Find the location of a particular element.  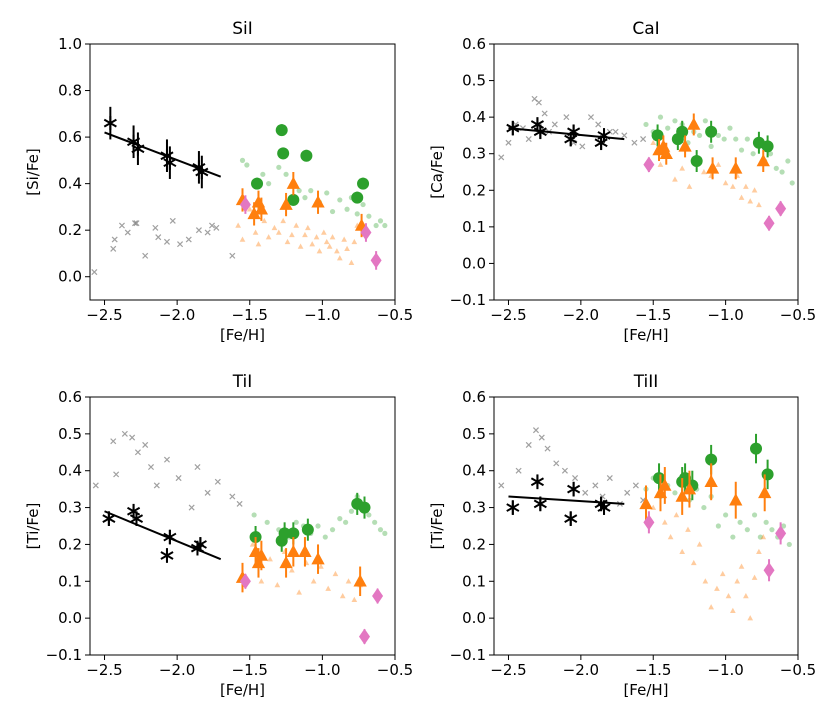

x-tick-label: −0.5 is located at coordinates (798, 670).